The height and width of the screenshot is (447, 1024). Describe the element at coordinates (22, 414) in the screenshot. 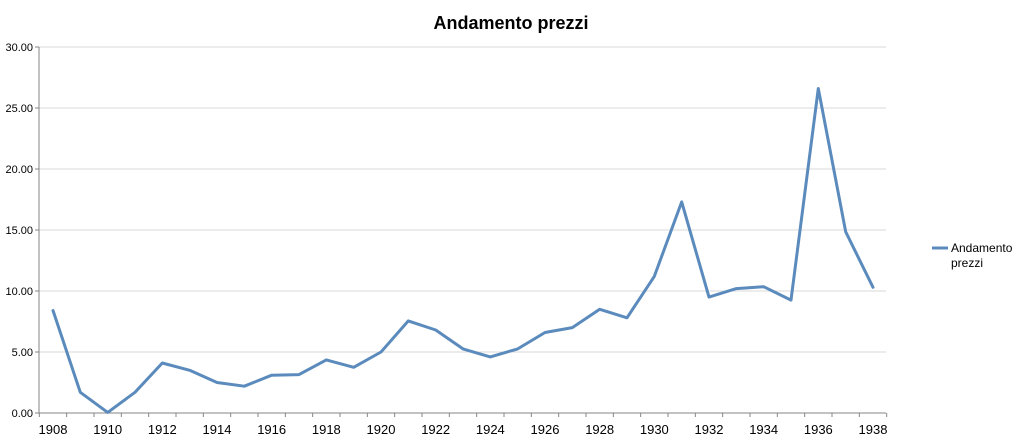

I see `y-tick-label: 0.00` at that location.